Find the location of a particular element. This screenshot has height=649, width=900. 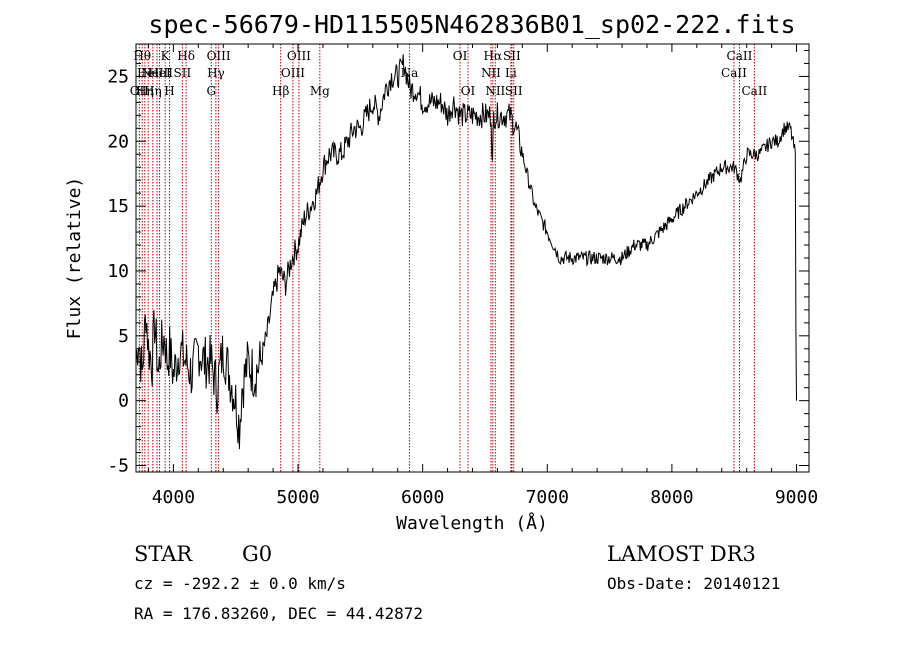

x-tick-label: 6000 is located at coordinates (422, 497).